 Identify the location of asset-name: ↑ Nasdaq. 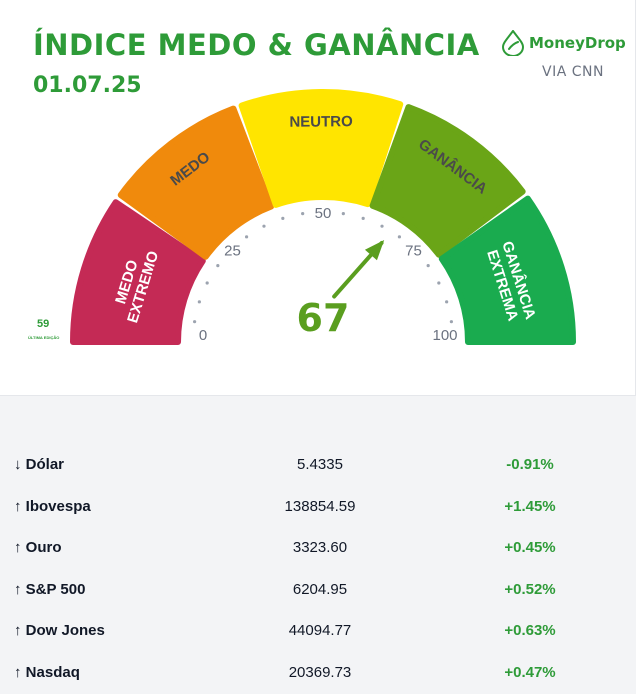
(47, 672).